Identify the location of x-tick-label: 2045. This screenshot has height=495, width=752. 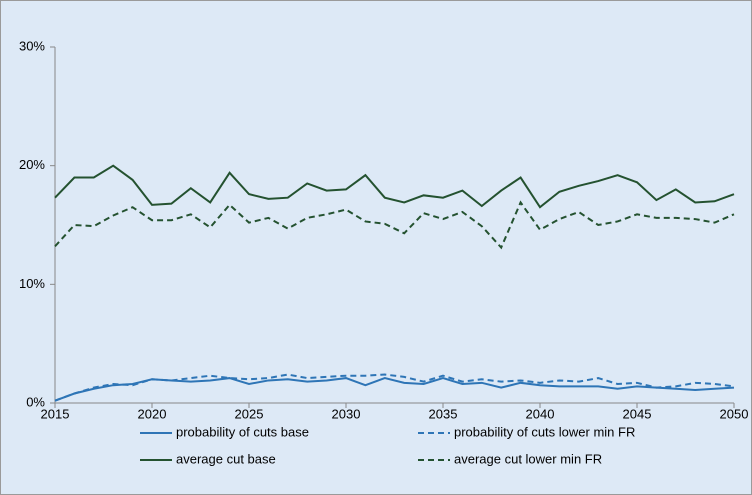
(637, 413).